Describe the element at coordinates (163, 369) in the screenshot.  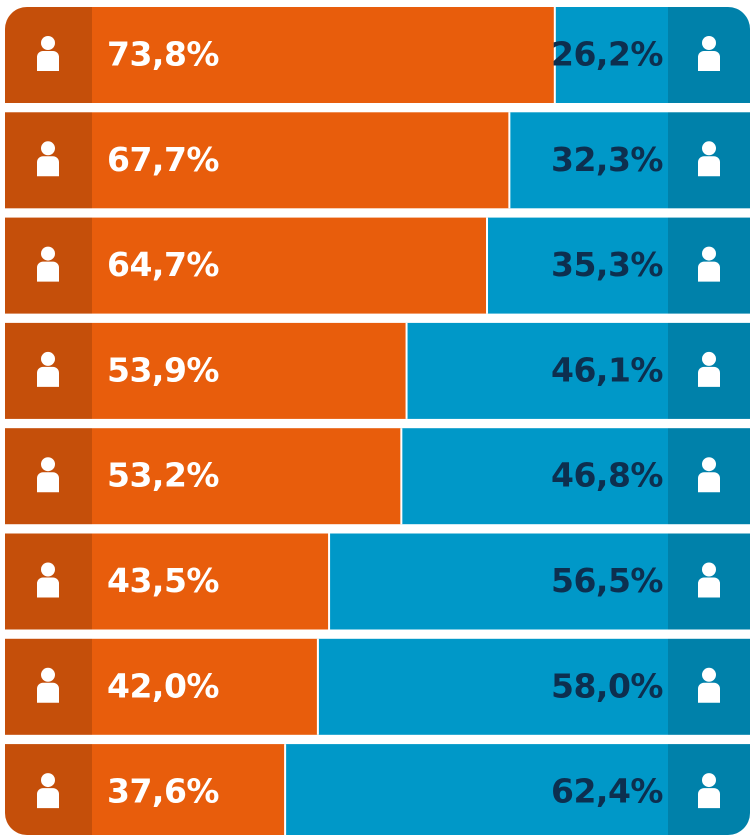
I see `value-label: 53,9%` at that location.